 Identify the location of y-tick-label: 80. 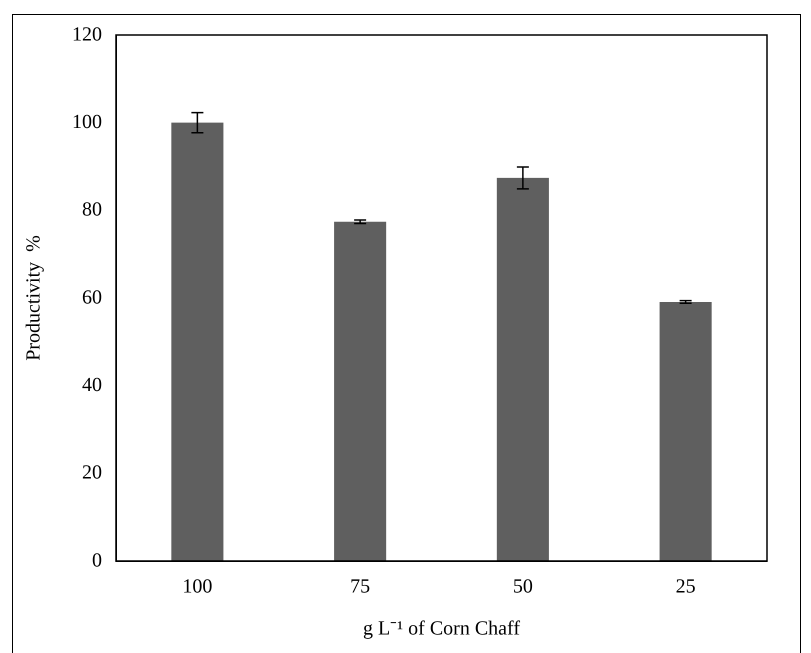
(92, 209).